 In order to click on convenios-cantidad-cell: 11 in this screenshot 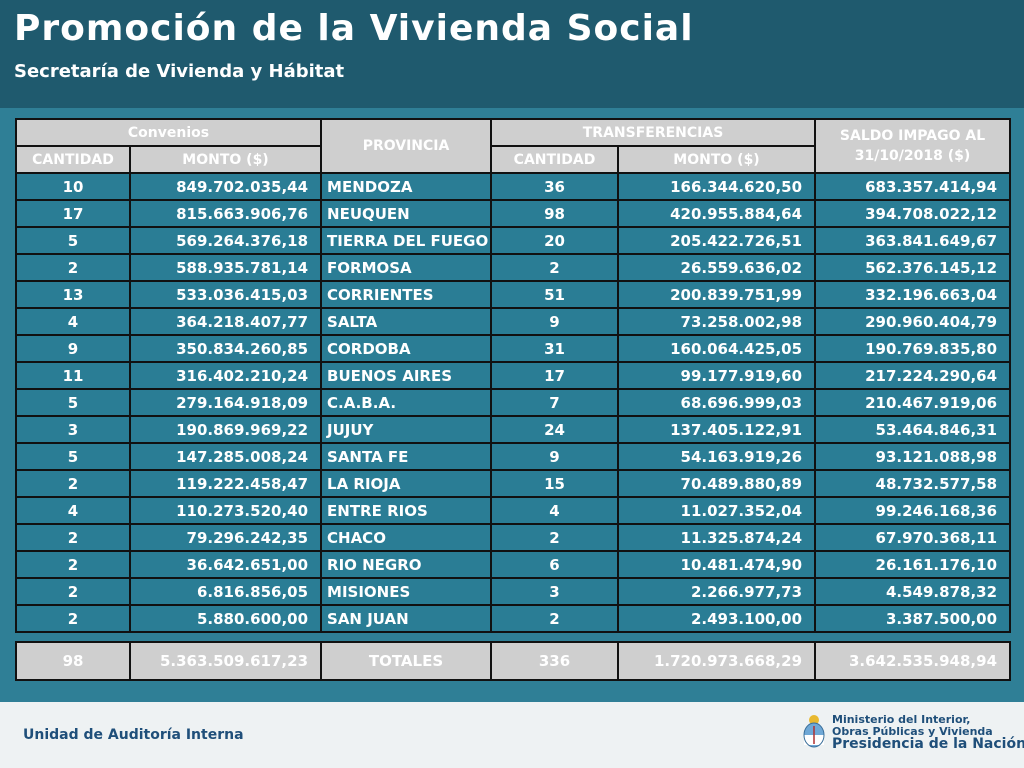, I will do `click(73, 375)`.